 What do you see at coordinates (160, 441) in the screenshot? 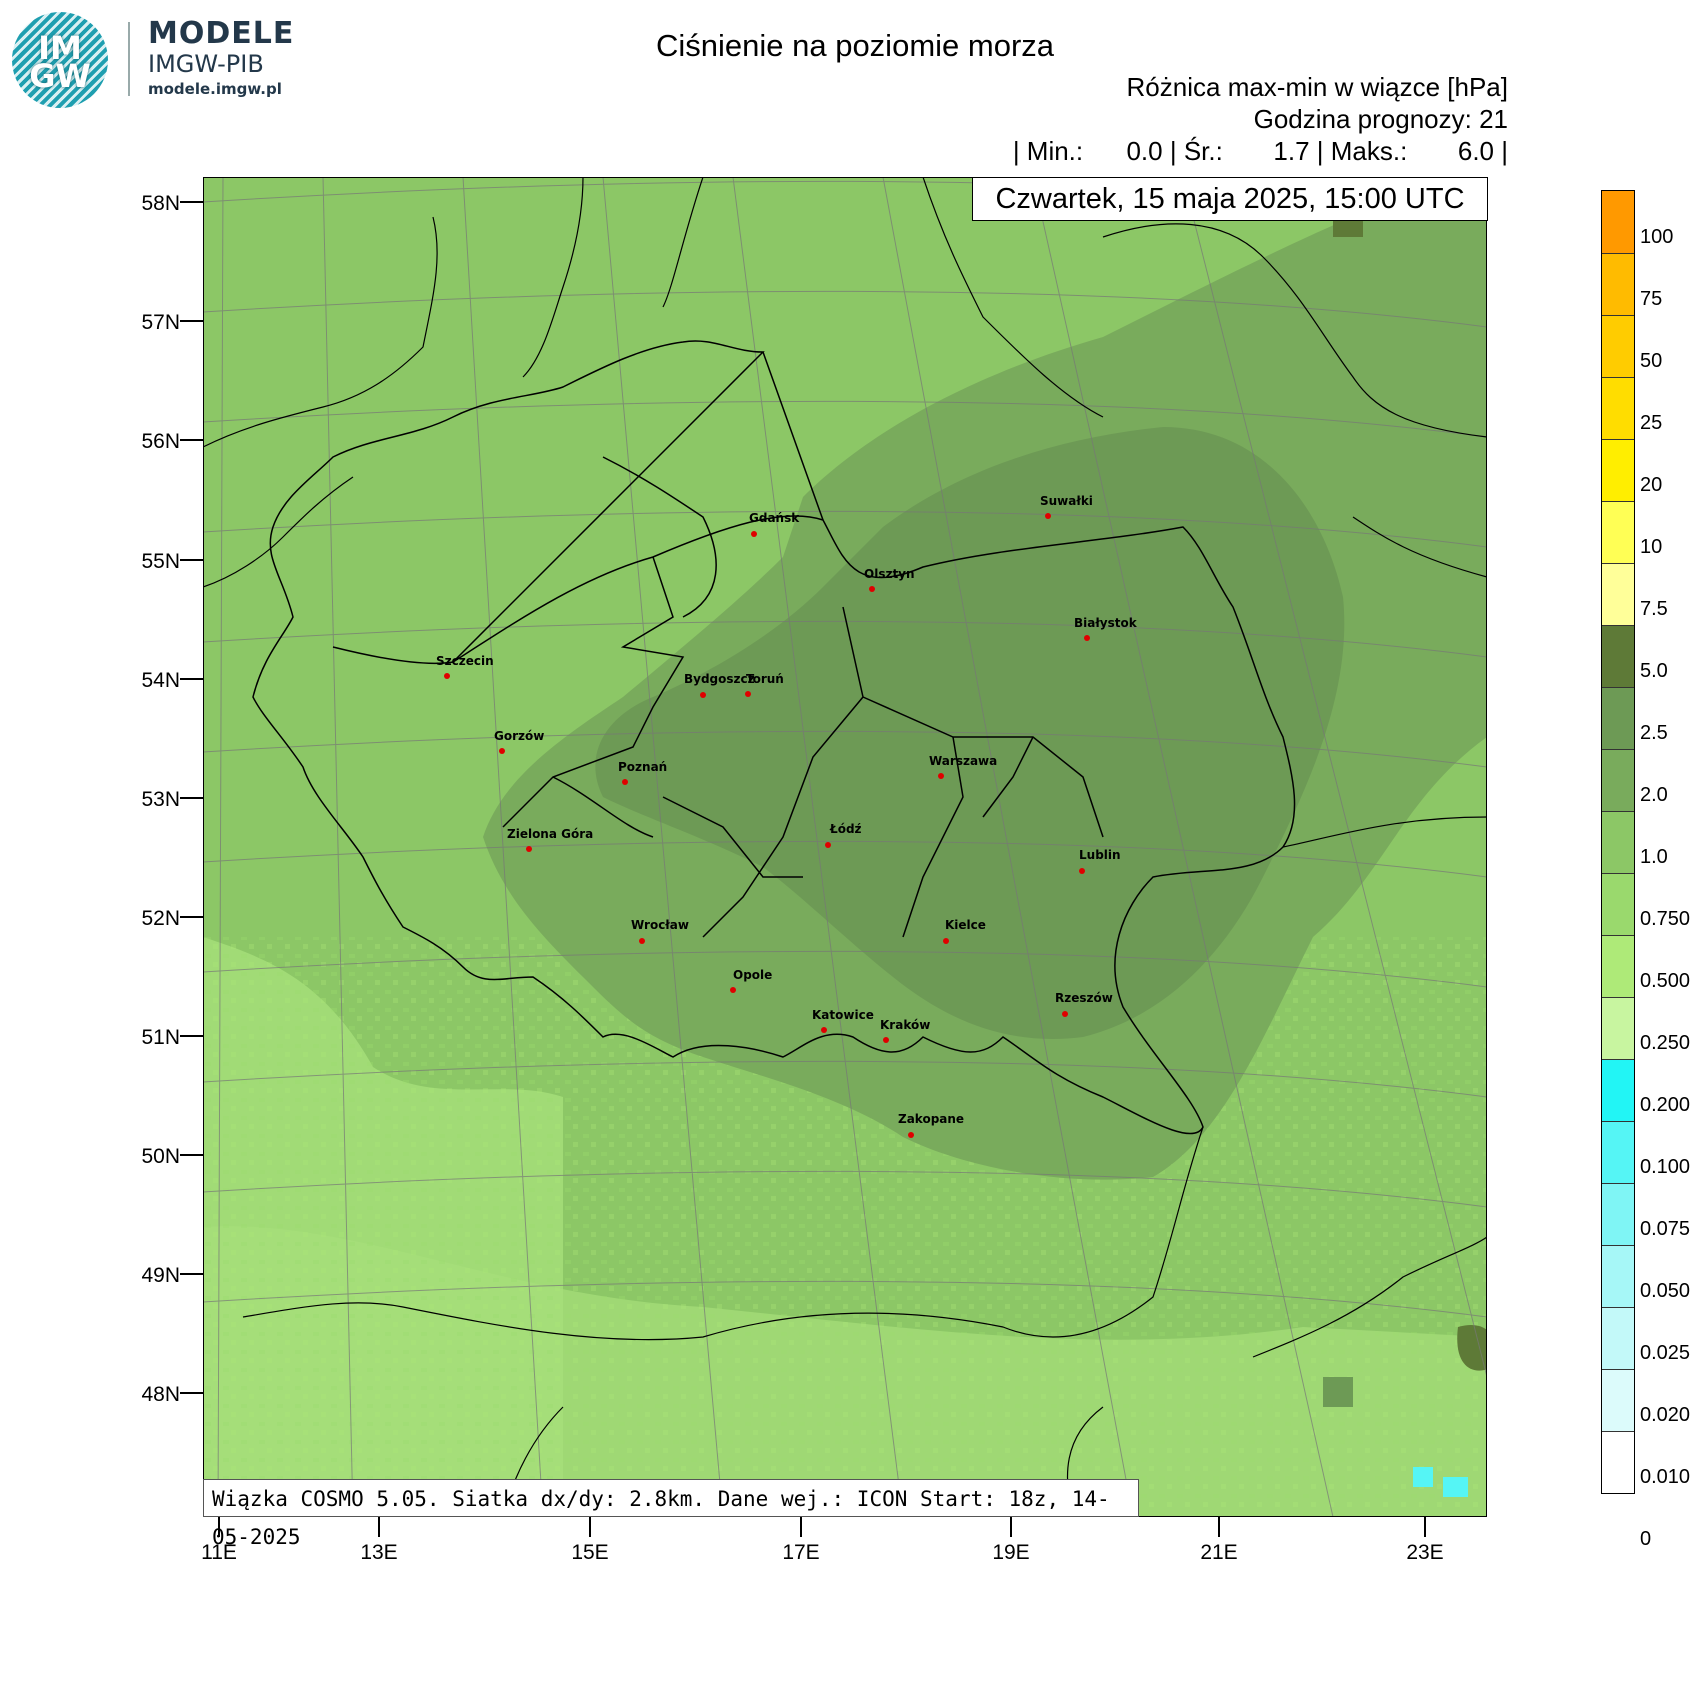
I see `lat-label-56n: 56N` at bounding box center [160, 441].